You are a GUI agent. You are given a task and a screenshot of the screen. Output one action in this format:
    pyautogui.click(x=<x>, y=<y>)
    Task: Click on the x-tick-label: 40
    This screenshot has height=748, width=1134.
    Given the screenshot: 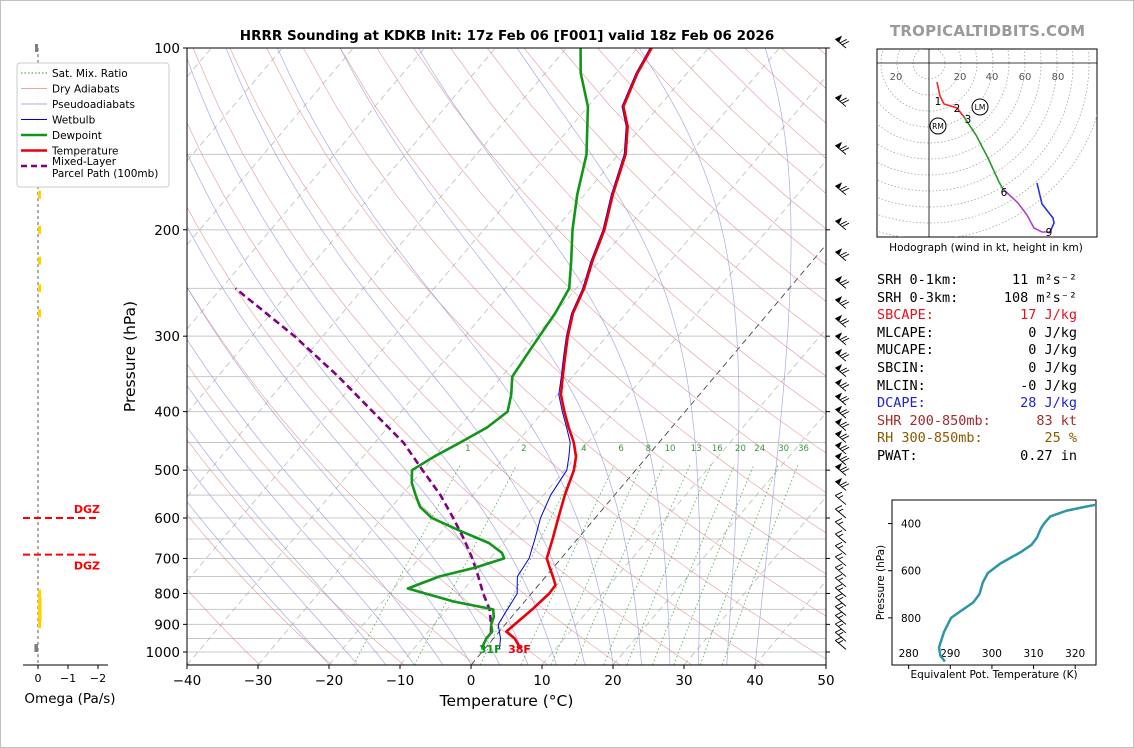 What is the action you would take?
    pyautogui.click(x=754, y=681)
    